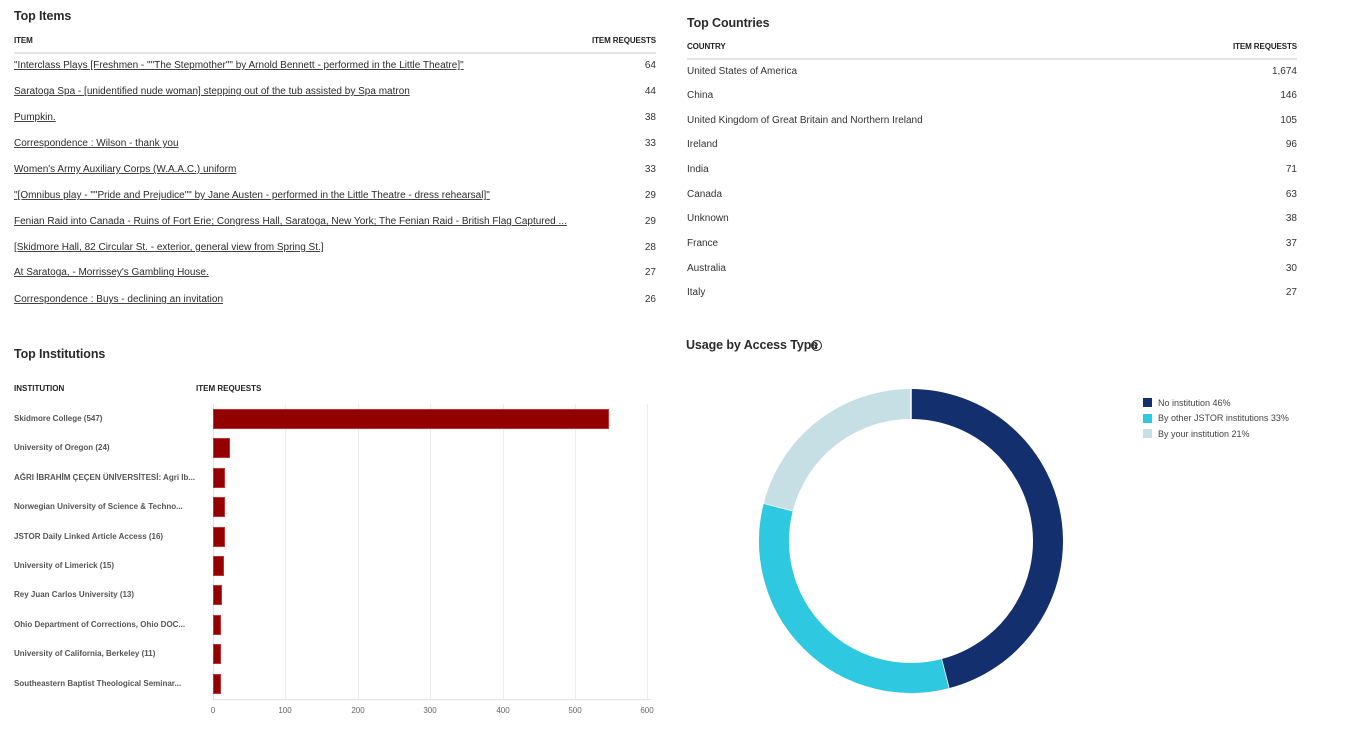 This screenshot has width=1350, height=733. I want to click on item-requests-value: 29, so click(650, 195).